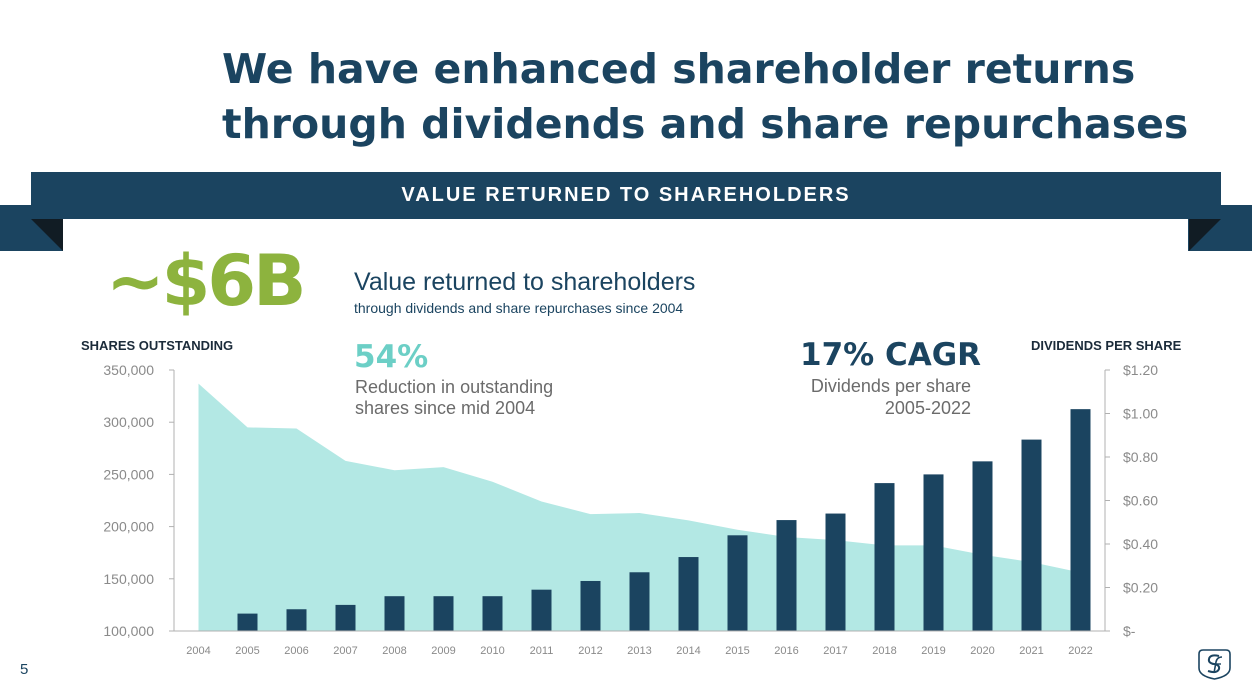 This screenshot has width=1252, height=695. I want to click on right-axis-title: DIVIDENDS PER SHARE, so click(1106, 345).